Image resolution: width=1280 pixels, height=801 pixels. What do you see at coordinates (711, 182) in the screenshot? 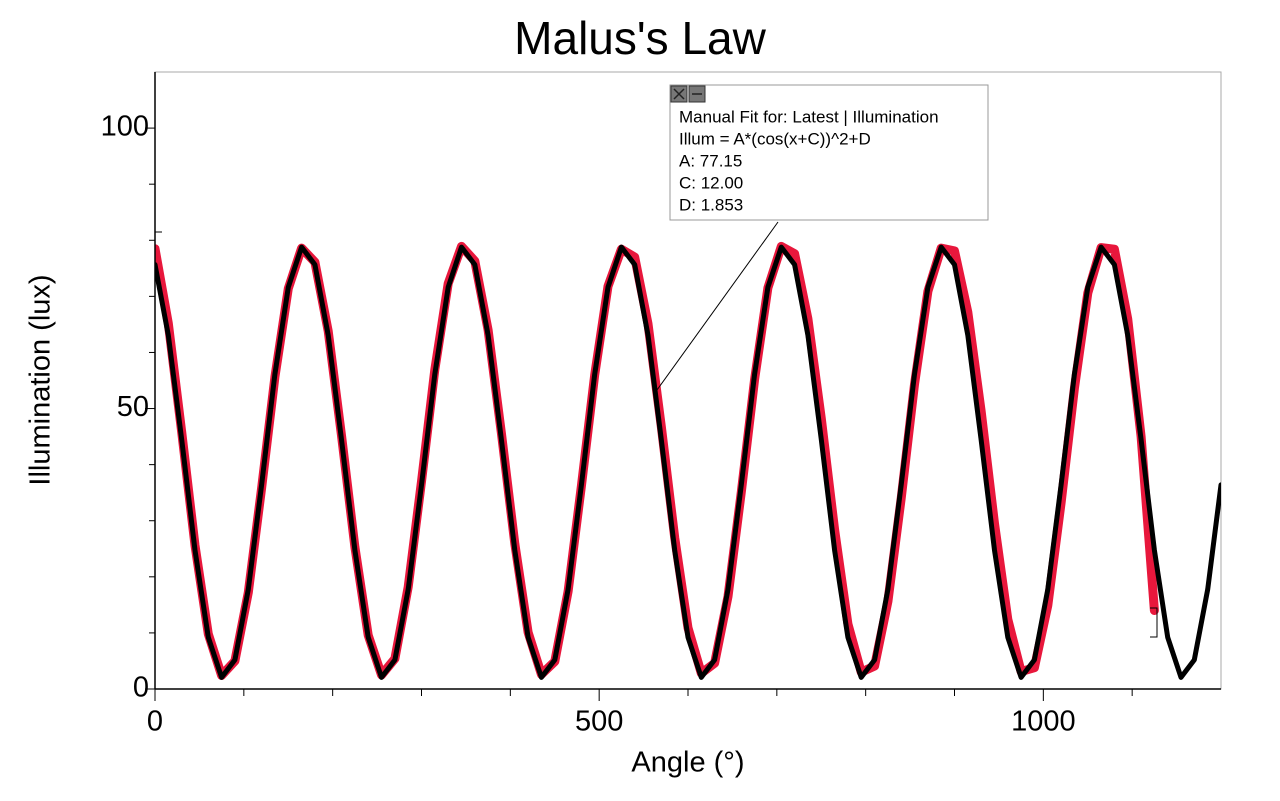
I see `callout-param: C: 12.00` at bounding box center [711, 182].